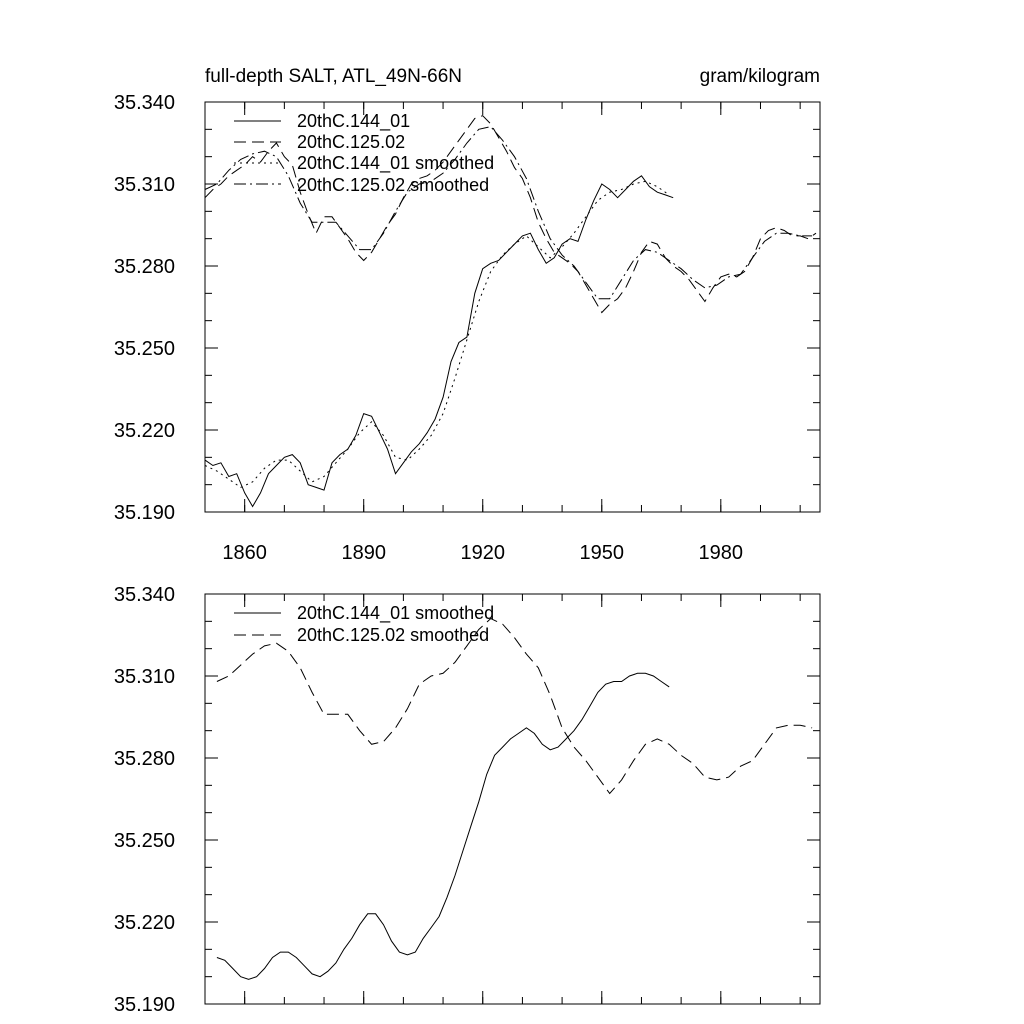 The image size is (1024, 1024). Describe the element at coordinates (602, 553) in the screenshot. I see `x-tick-label: 1950` at that location.